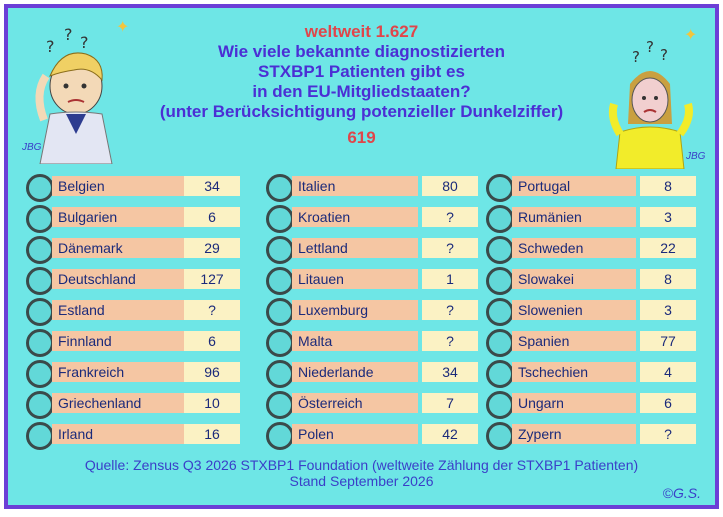 This screenshot has width=723, height=517. What do you see at coordinates (681, 493) in the screenshot?
I see `copyright-mark: ©G.S.` at bounding box center [681, 493].